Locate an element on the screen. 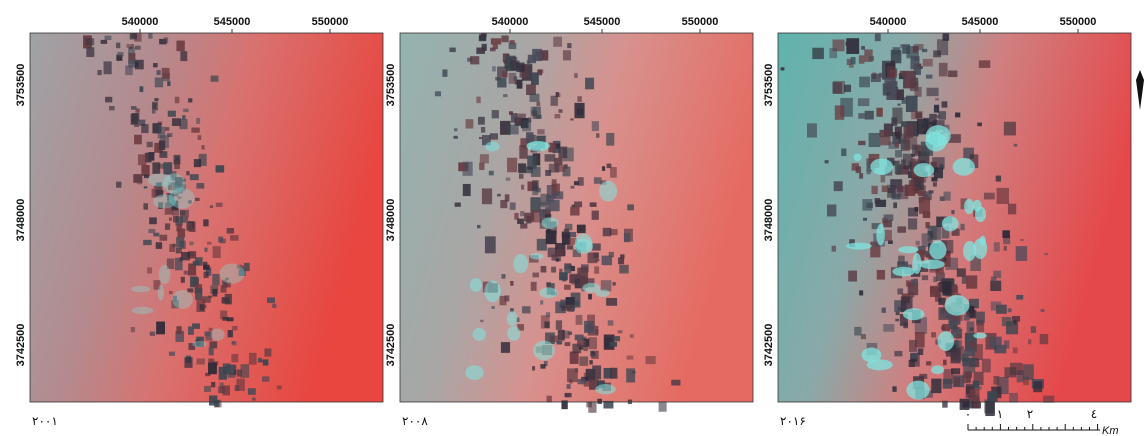  x-tick-label: 550000 is located at coordinates (1078, 22).